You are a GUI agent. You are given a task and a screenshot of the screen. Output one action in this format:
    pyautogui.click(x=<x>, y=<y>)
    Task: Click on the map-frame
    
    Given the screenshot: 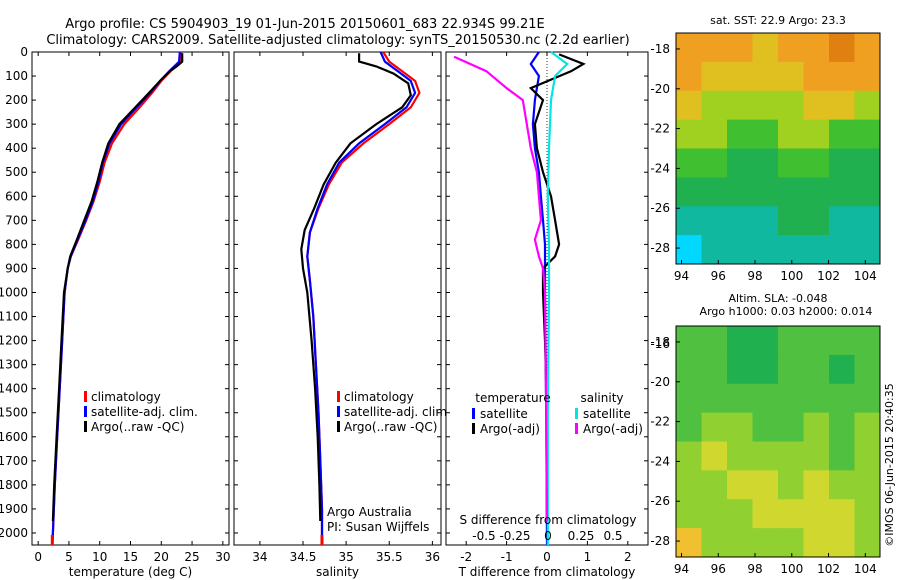 What is the action you would take?
    pyautogui.click(x=778, y=148)
    